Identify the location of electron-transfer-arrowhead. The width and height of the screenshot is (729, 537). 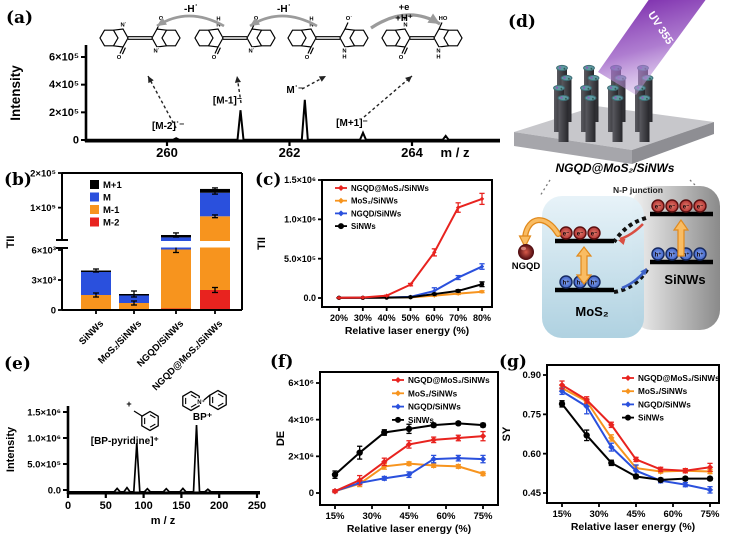
(622, 241).